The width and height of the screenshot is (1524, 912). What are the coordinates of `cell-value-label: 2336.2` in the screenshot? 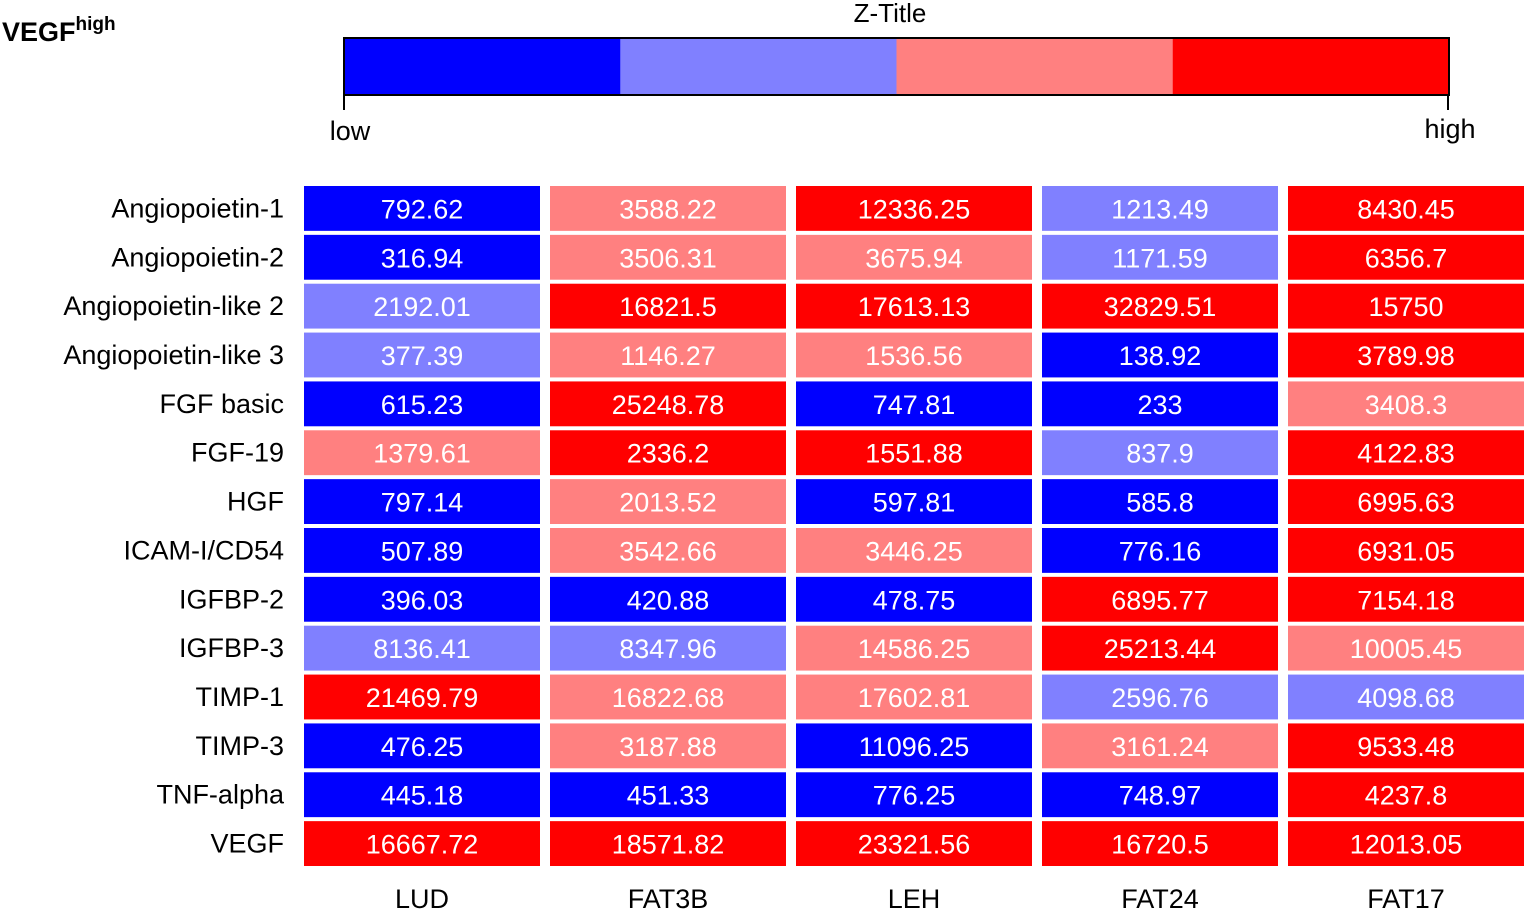 It's located at (668, 454).